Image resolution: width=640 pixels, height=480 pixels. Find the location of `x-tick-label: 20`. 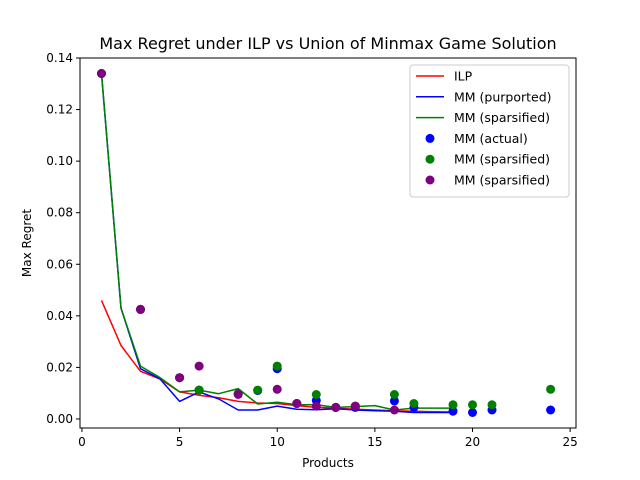

x-tick-label: 20 is located at coordinates (472, 442).